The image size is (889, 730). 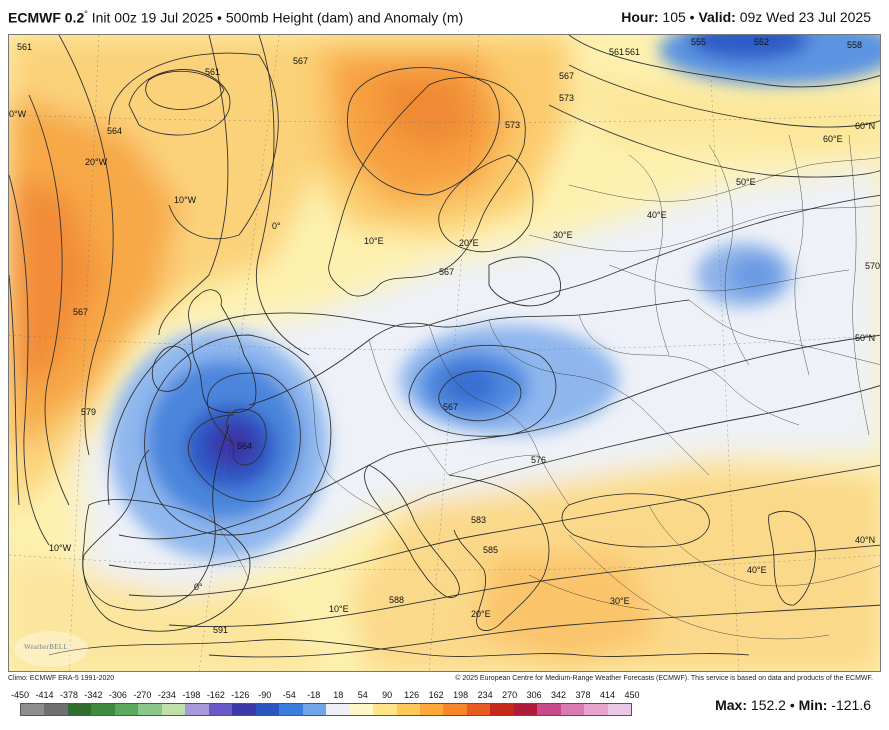 What do you see at coordinates (608, 695) in the screenshot?
I see `colorbar-tick-label: 414` at bounding box center [608, 695].